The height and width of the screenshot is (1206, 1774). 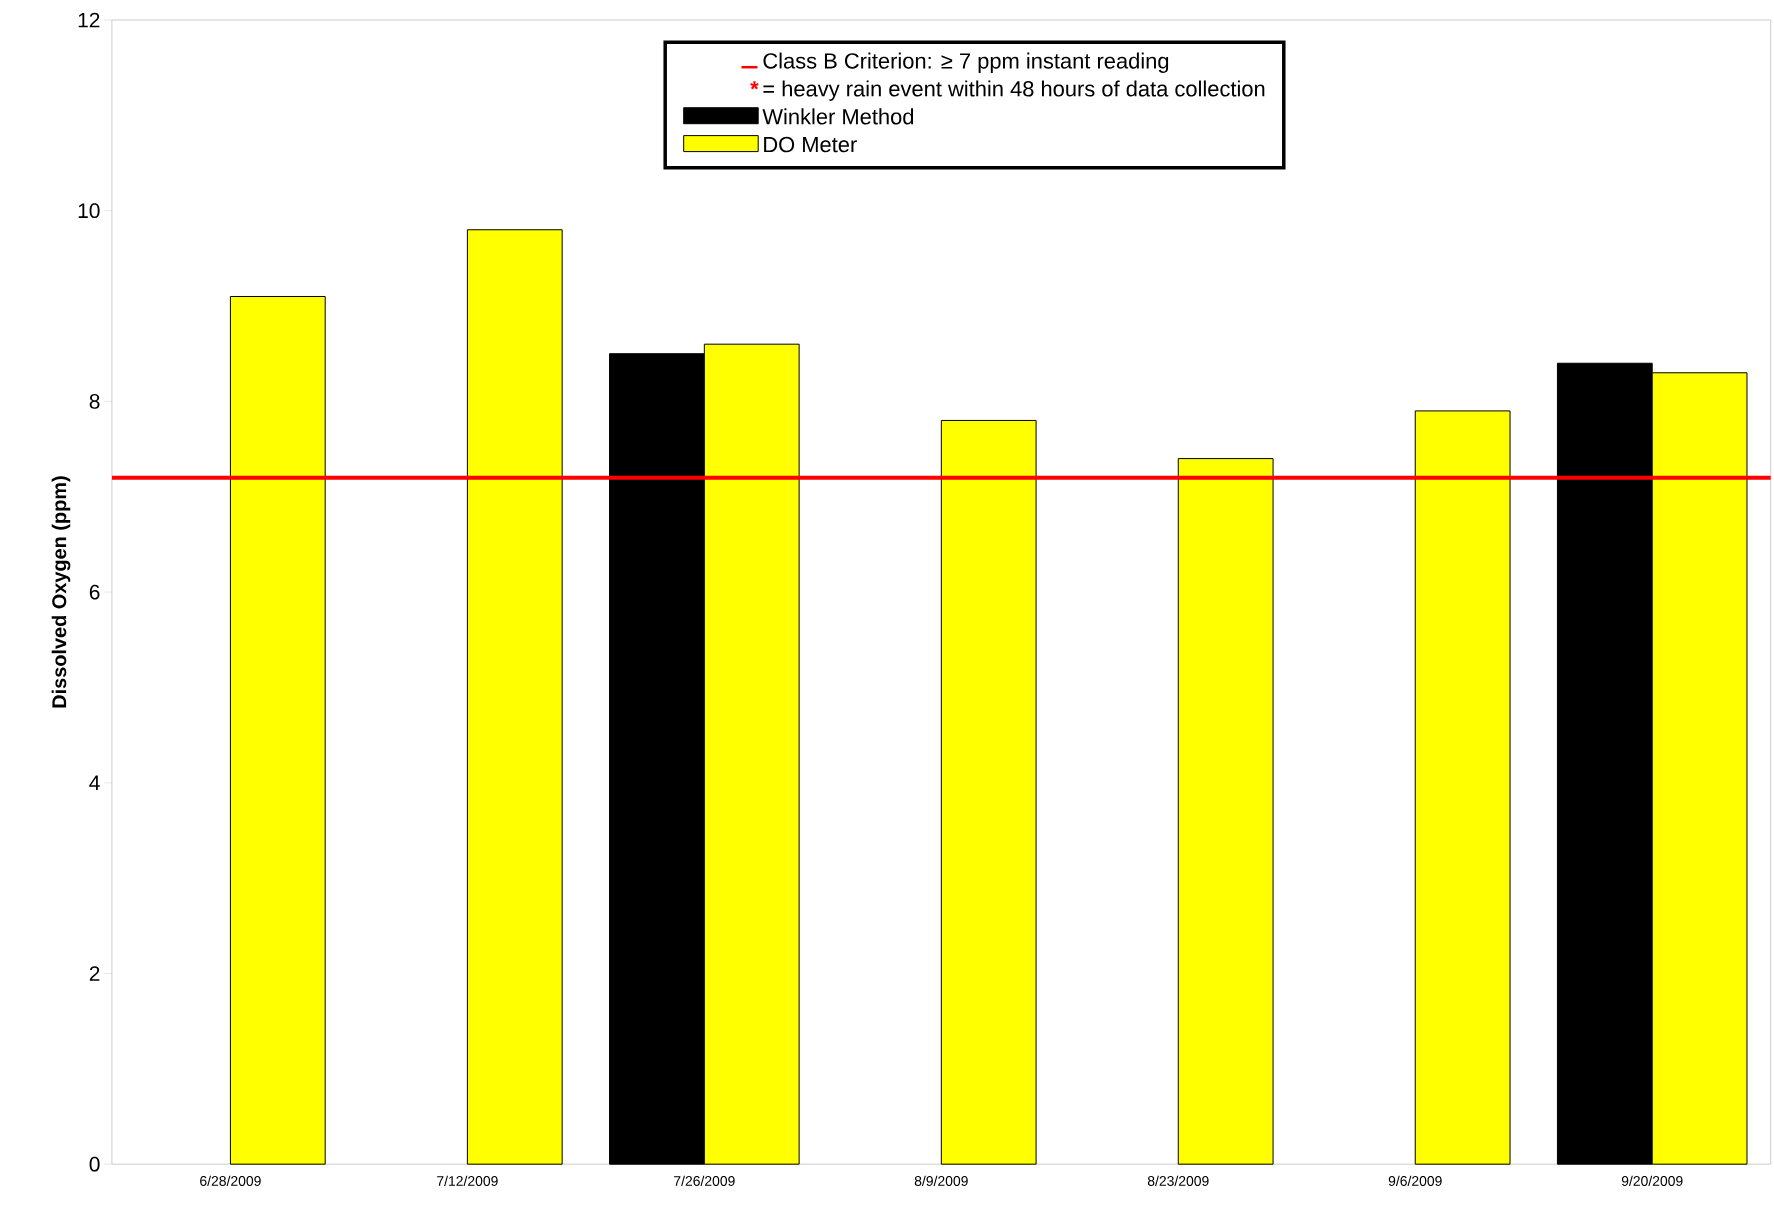 I want to click on x-tick-label: 9/6/2009, so click(x=1415, y=1180).